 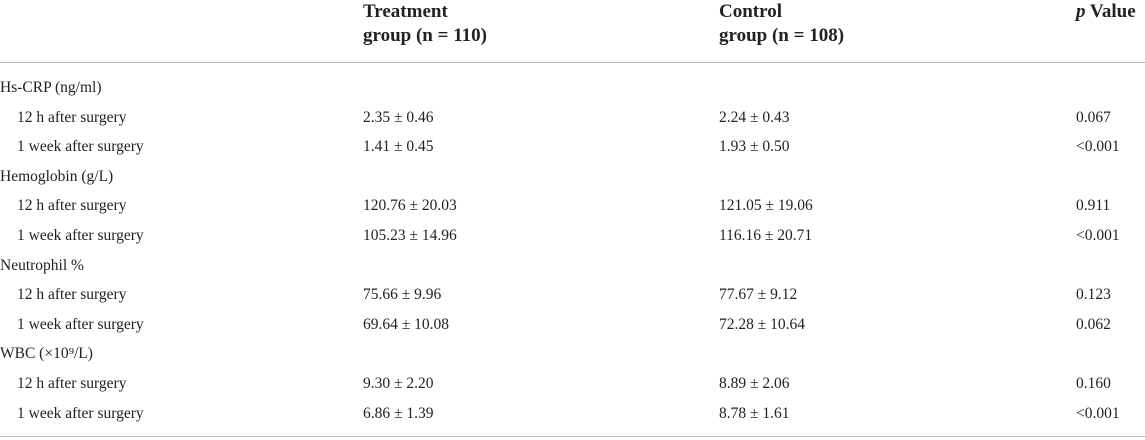 What do you see at coordinates (750, 11) in the screenshot?
I see `header-control-line1: Control` at bounding box center [750, 11].